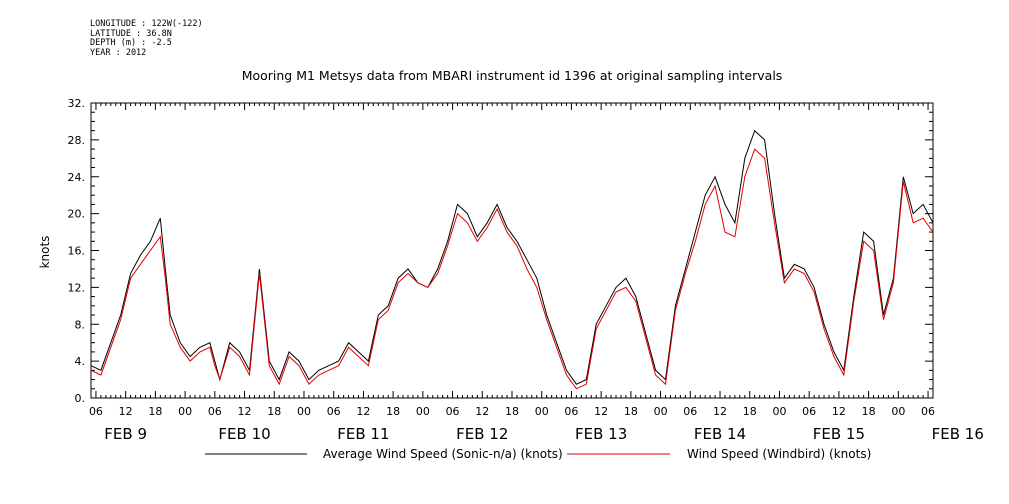 This screenshot has height=504, width=1009. What do you see at coordinates (77, 287) in the screenshot?
I see `y-tick-label: 12.` at bounding box center [77, 287].